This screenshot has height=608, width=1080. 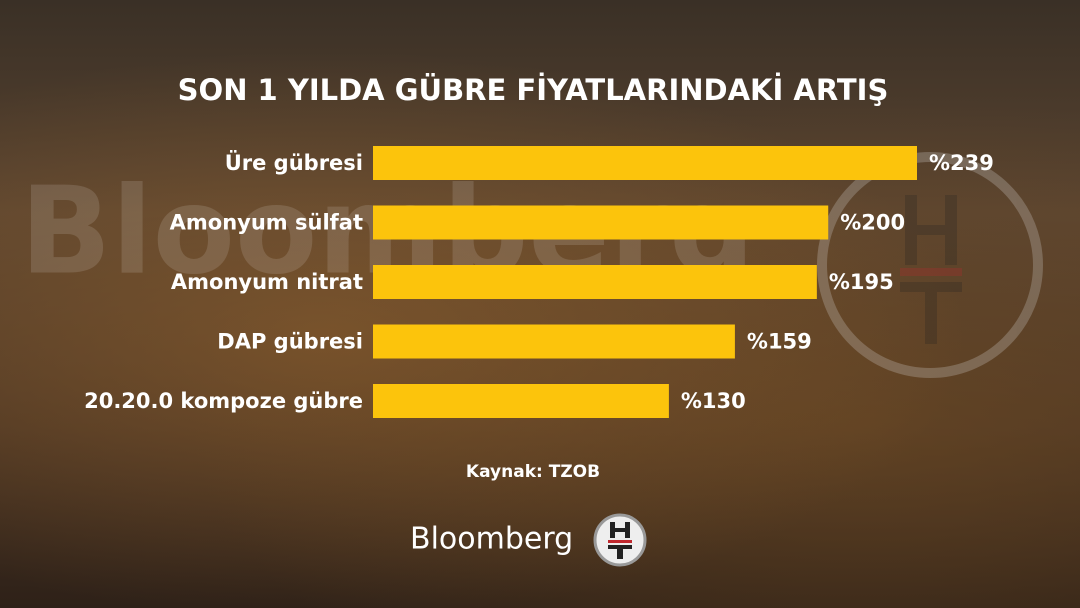 What do you see at coordinates (961, 163) in the screenshot?
I see `value-label: %239` at bounding box center [961, 163].